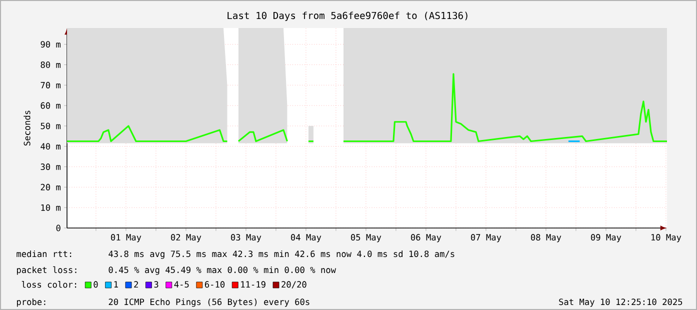  What do you see at coordinates (44, 254) in the screenshot?
I see `text: median rtt:` at bounding box center [44, 254].